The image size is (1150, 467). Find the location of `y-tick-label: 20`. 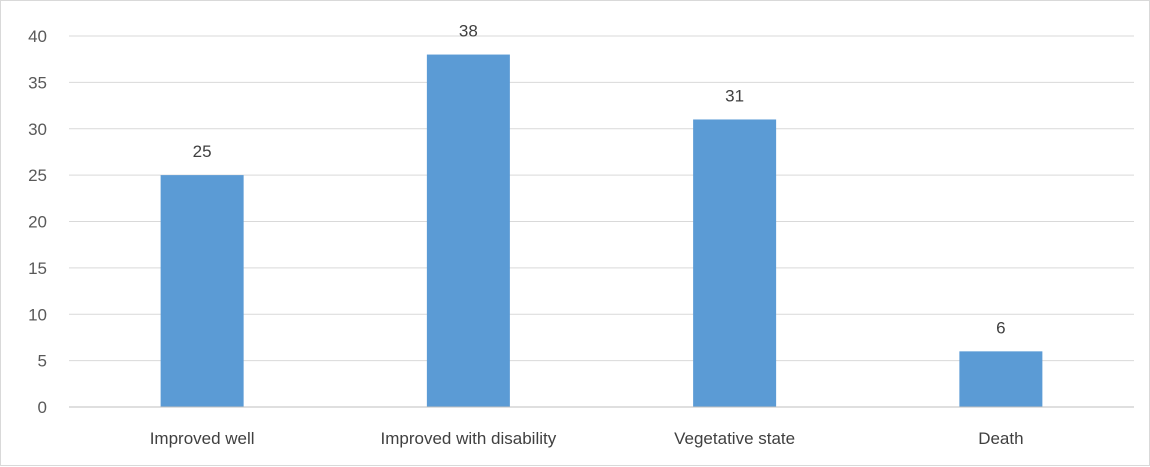

y-tick-label: 20 is located at coordinates (37, 222).